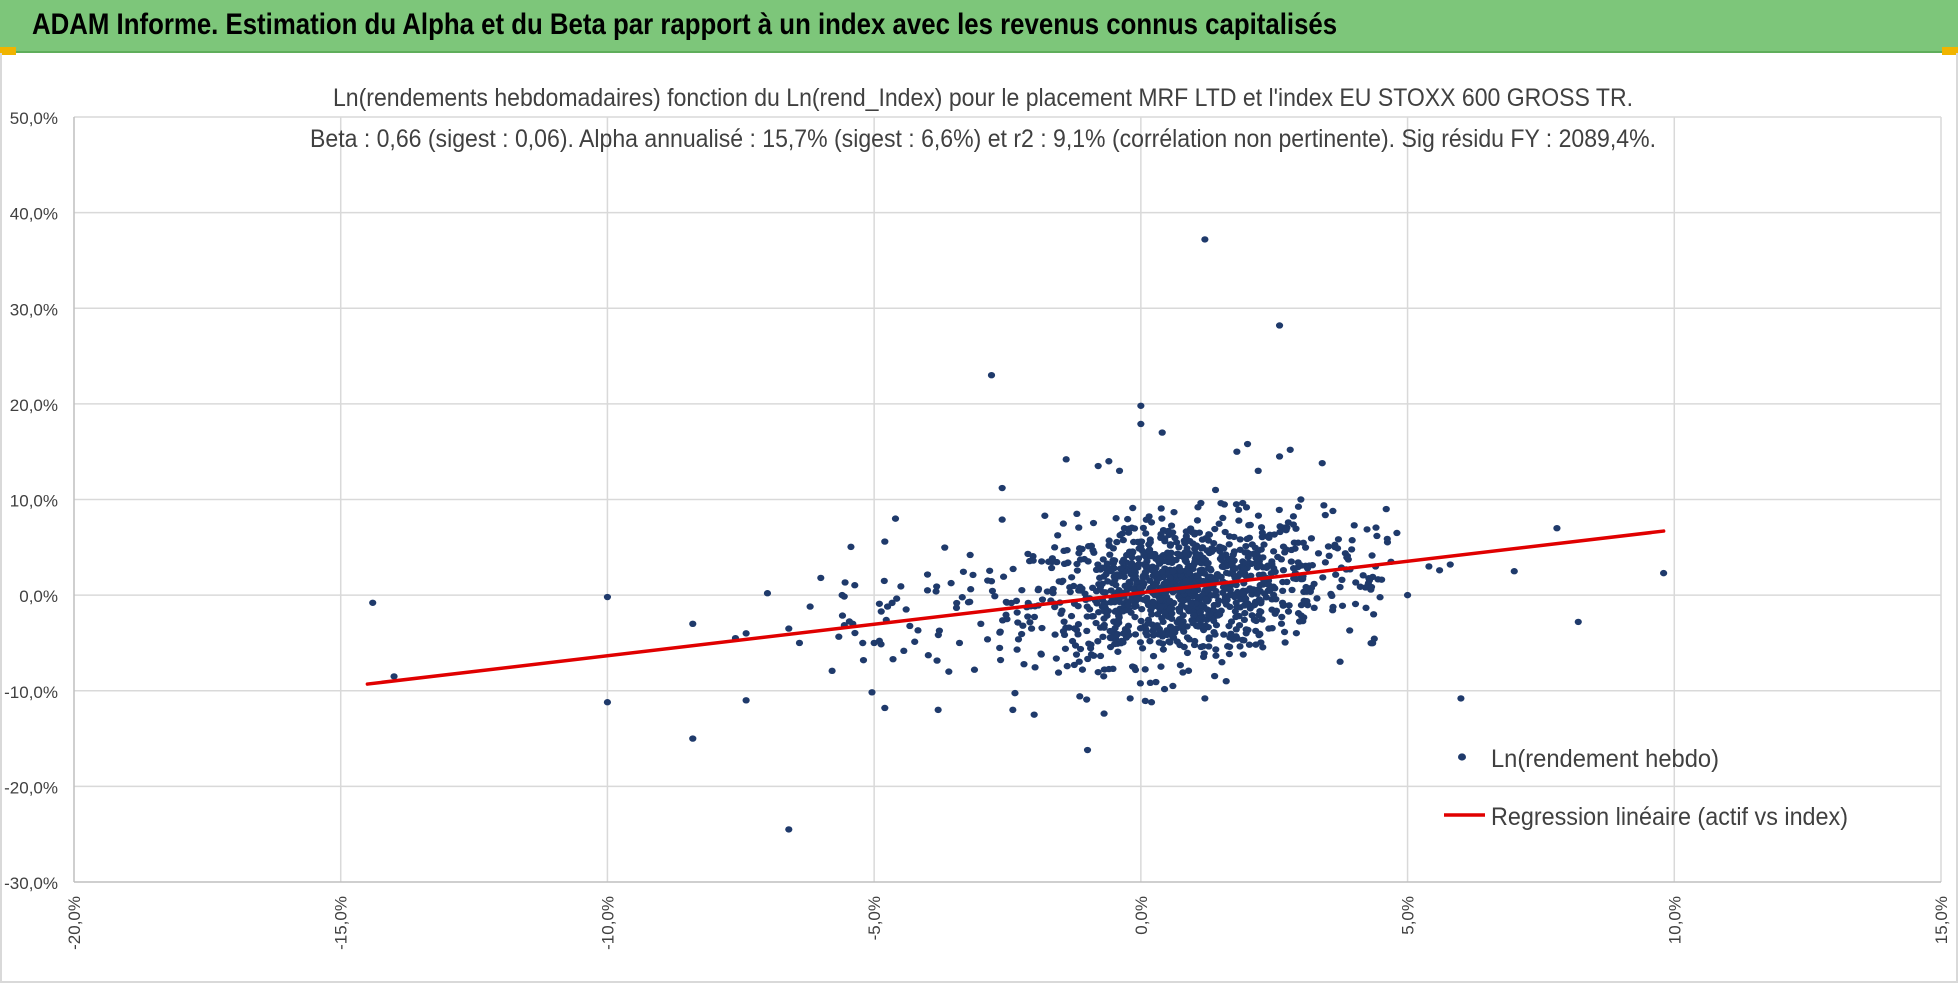 The image size is (1958, 983). Describe the element at coordinates (1669, 817) in the screenshot. I see `legend-label-regression: Regression linéaire (actif vs index)` at that location.